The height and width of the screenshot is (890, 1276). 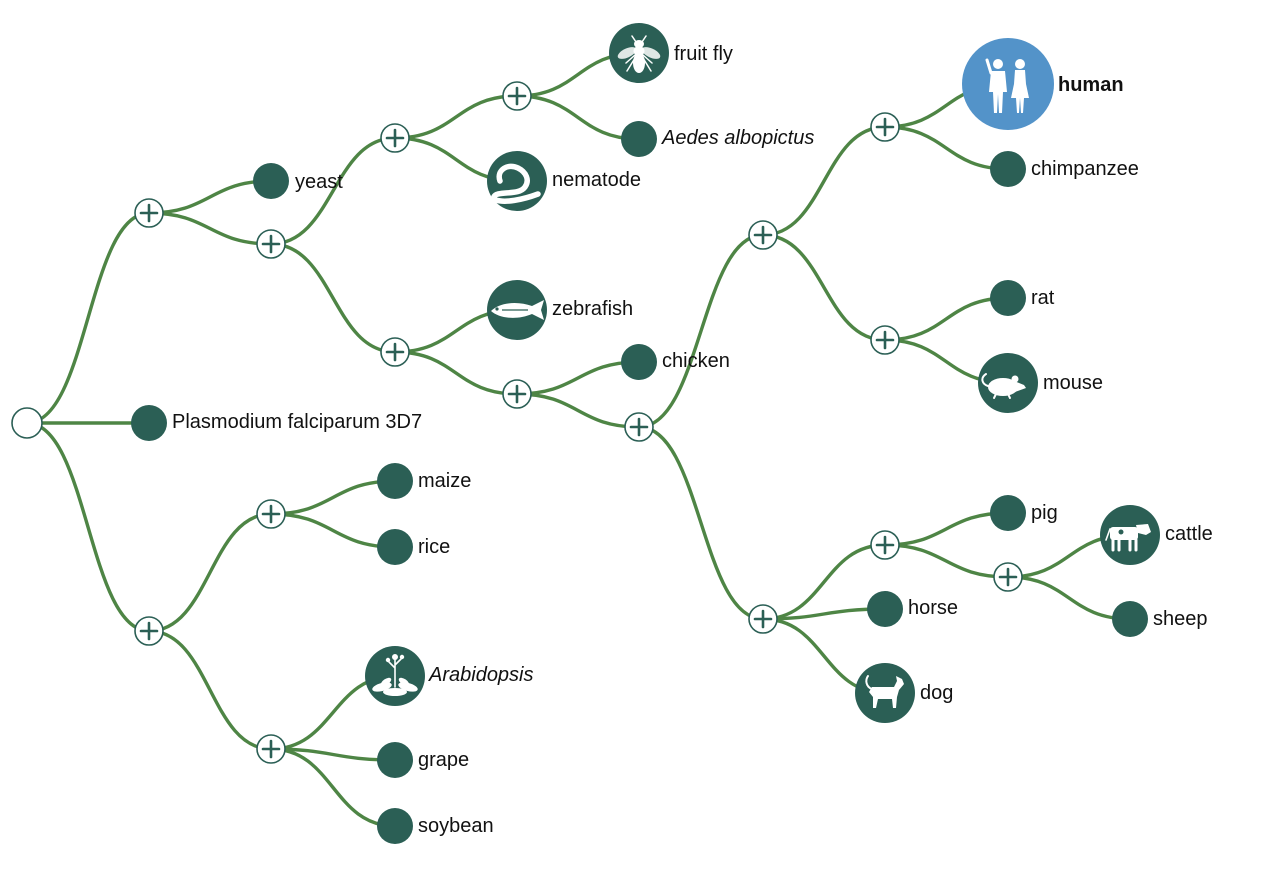 What do you see at coordinates (1008, 84) in the screenshot?
I see `leaf-dot-selected` at bounding box center [1008, 84].